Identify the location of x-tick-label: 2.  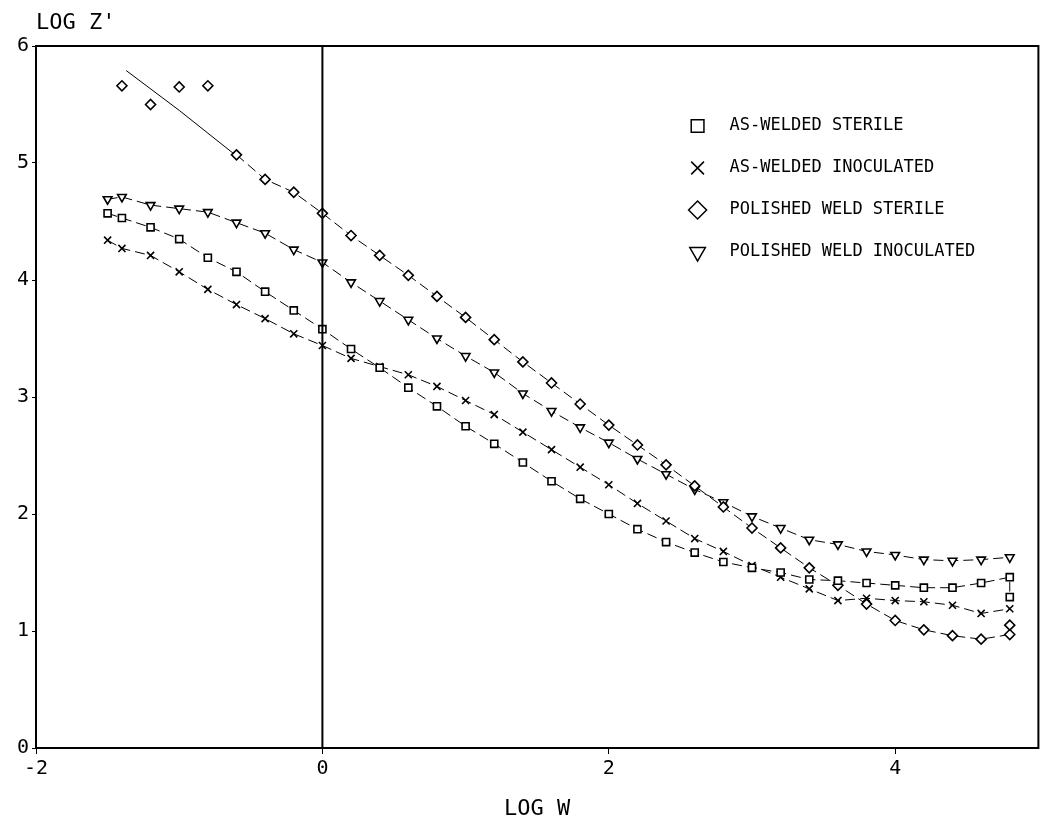
(608, 767).